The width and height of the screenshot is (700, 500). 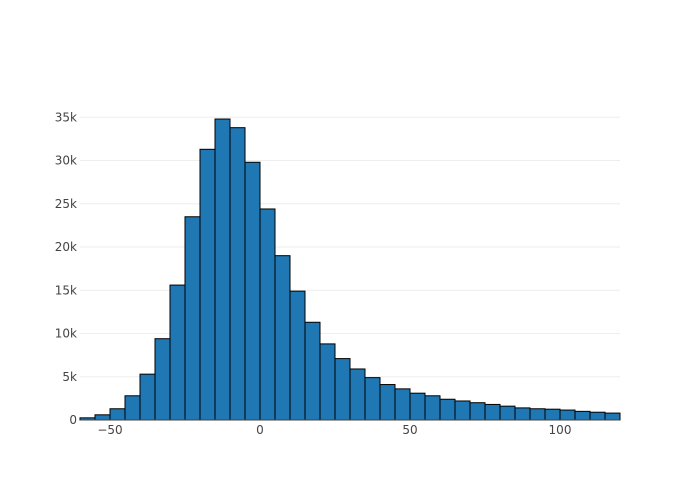 What do you see at coordinates (69, 377) in the screenshot?
I see `y-tick-label: 5k` at bounding box center [69, 377].